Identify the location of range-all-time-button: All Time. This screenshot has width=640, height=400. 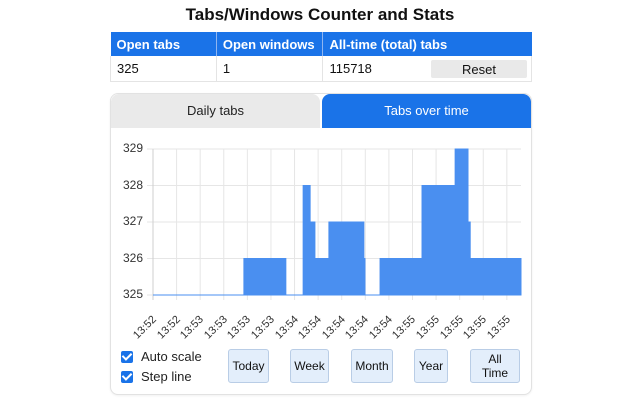
(495, 366).